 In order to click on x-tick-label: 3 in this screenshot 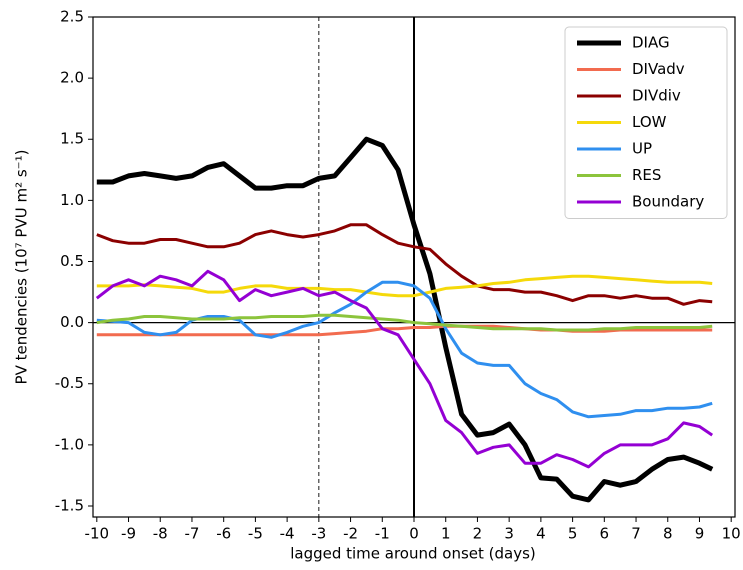, I will do `click(509, 534)`.